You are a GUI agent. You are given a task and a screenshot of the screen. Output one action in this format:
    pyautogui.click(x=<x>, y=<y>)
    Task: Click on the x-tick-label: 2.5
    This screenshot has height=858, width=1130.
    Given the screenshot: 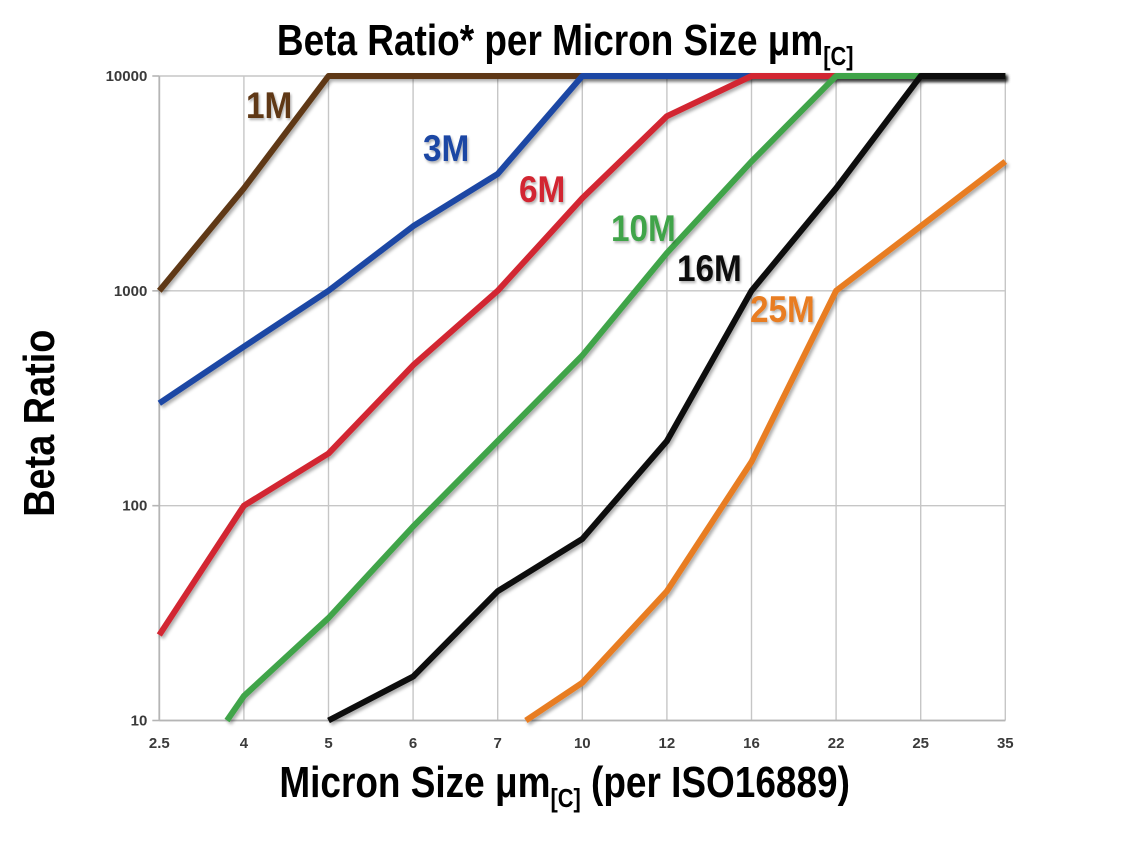 What is the action you would take?
    pyautogui.click(x=159, y=743)
    